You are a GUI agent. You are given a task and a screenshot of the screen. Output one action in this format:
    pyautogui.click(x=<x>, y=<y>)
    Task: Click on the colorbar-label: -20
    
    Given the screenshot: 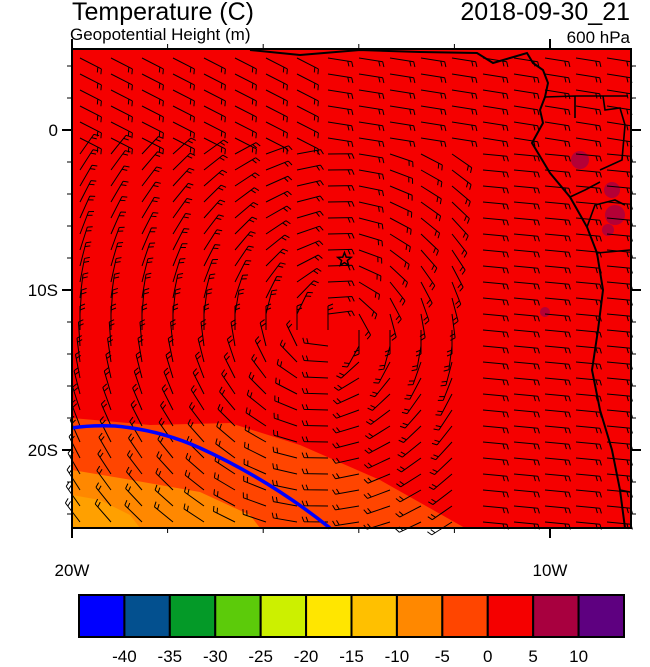 What is the action you would take?
    pyautogui.click(x=306, y=656)
    